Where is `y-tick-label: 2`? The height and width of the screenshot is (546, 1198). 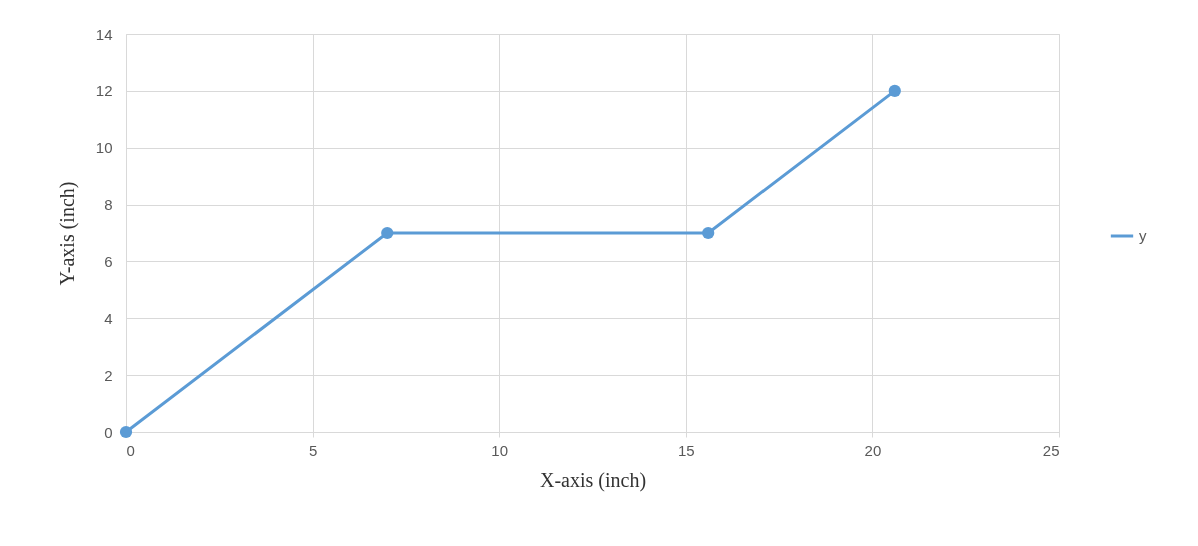
y-tick-label: 2 is located at coordinates (108, 375).